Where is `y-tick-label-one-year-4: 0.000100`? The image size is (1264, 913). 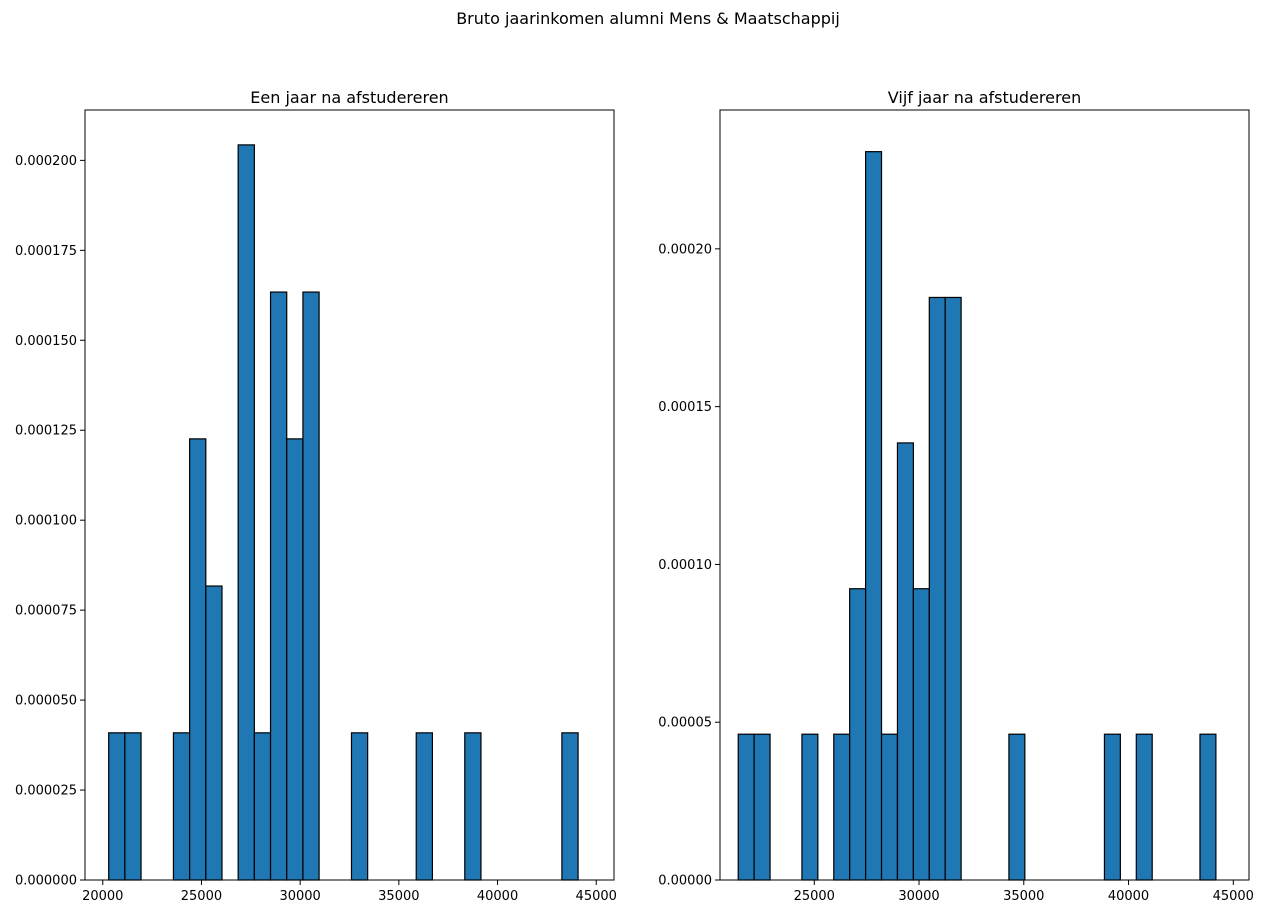 y-tick-label-one-year-4: 0.000100 is located at coordinates (46, 521).